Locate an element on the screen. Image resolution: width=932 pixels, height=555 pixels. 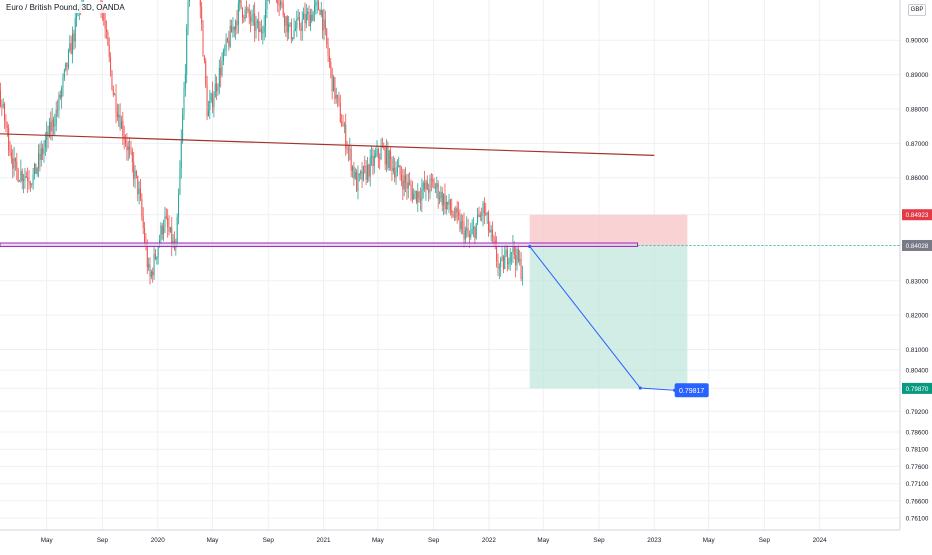
projection-label-text: 0.79817 is located at coordinates (691, 391).